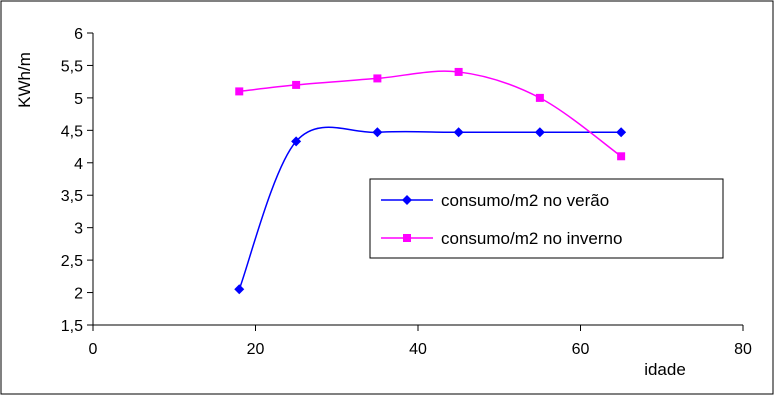 The image size is (774, 400). Describe the element at coordinates (665, 369) in the screenshot. I see `x-axis-title: idade` at that location.